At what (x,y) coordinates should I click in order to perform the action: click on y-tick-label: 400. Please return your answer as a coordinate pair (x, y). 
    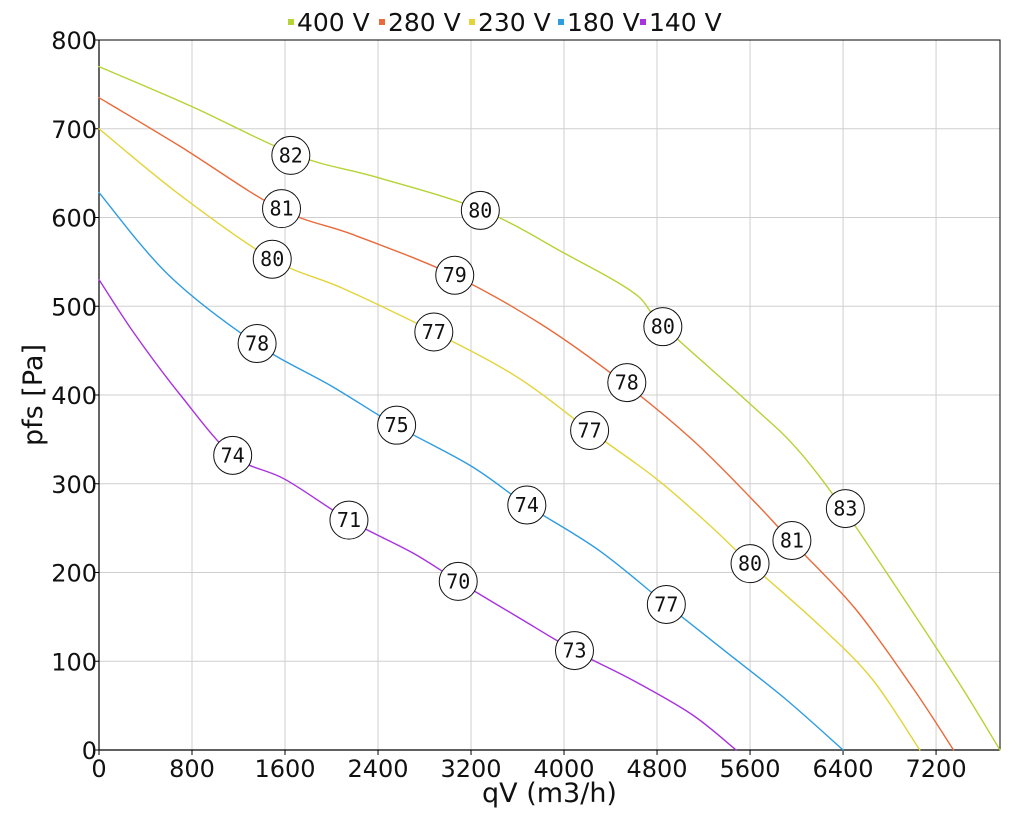
    Looking at the image, I should click on (74, 396).